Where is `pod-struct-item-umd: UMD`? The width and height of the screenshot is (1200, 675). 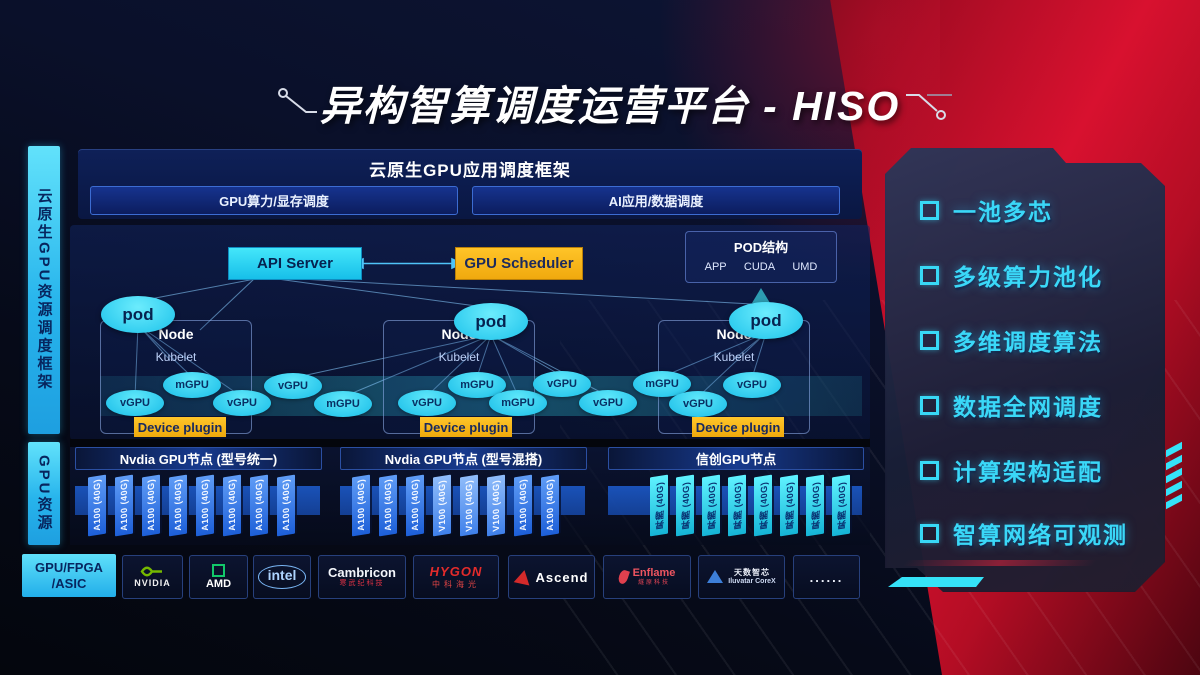 pod-struct-item-umd: UMD is located at coordinates (805, 267).